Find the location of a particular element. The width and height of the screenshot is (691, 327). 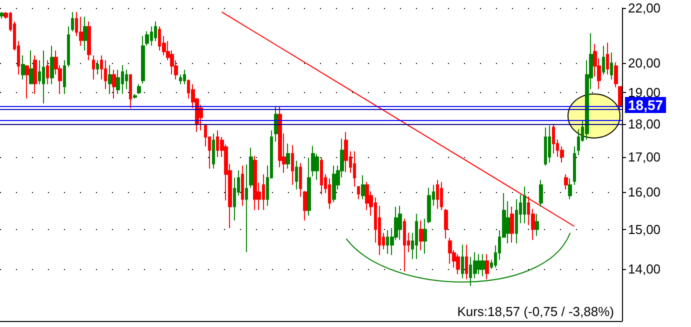

annotation: Kurs:18,57 (-0,75 / -3,88%) is located at coordinates (535, 311).